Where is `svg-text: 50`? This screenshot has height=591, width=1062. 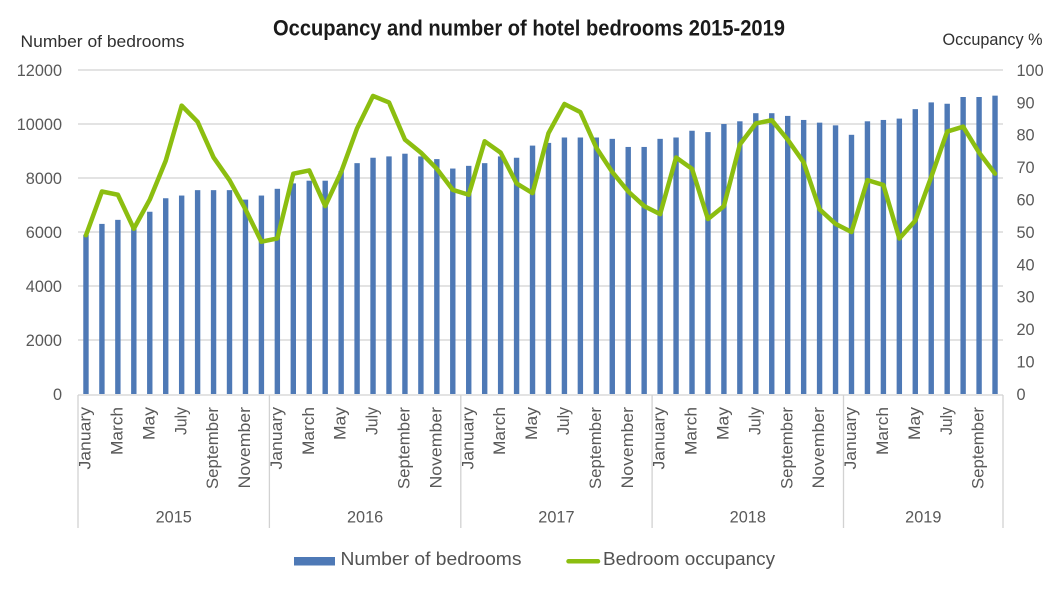
svg-text: 50 is located at coordinates (1026, 233).